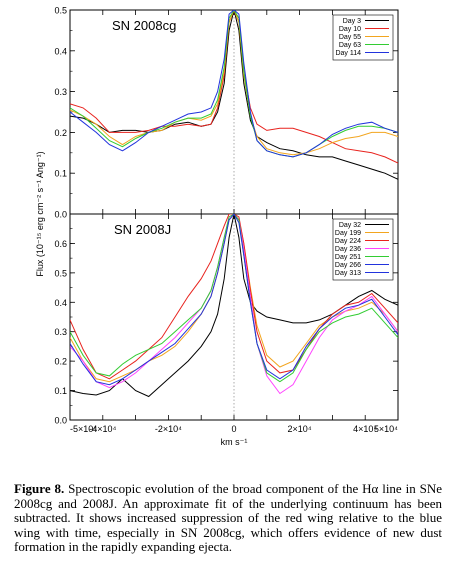 This screenshot has width=454, height=576. Describe the element at coordinates (60, 273) in the screenshot. I see `bottom-ytick-label: 0.5` at that location.